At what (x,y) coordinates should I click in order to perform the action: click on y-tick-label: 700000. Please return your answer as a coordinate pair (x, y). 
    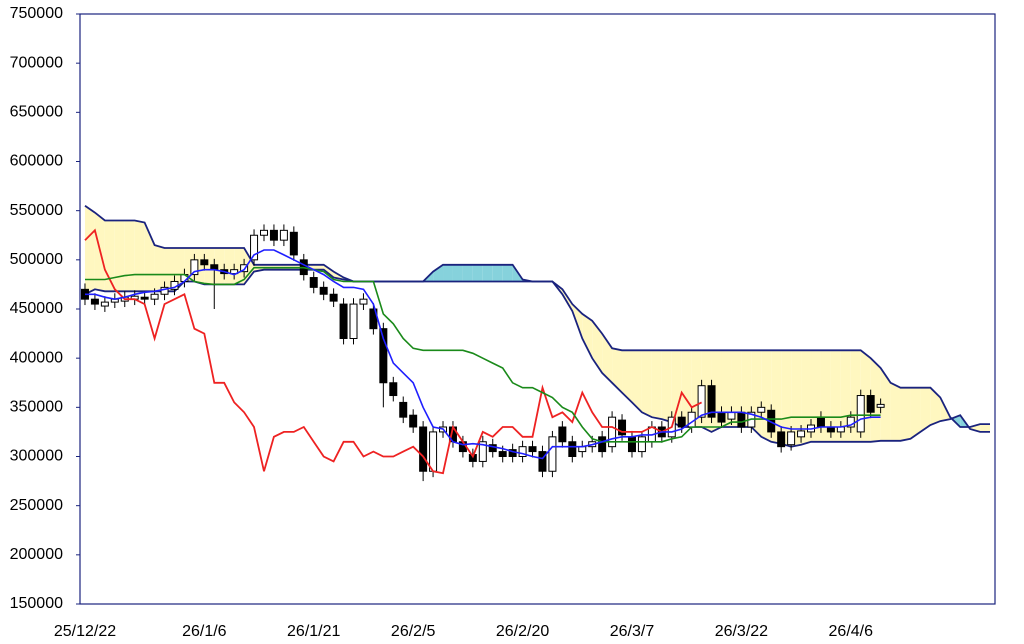
    Looking at the image, I should click on (36, 62).